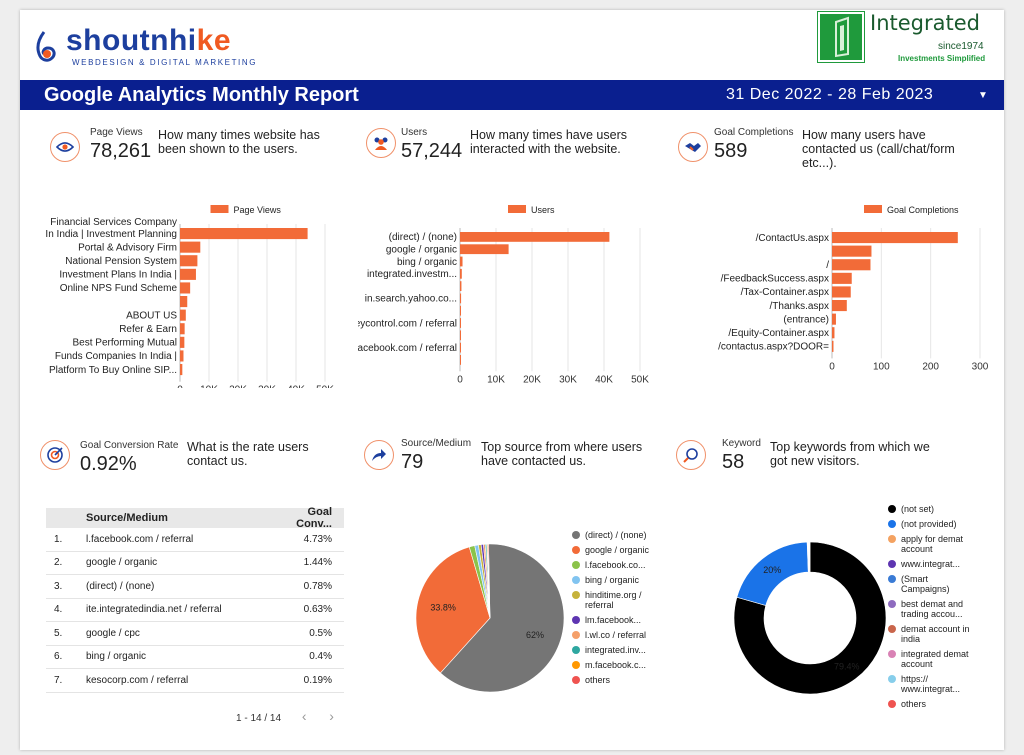 This screenshot has height=755, width=1024. Describe the element at coordinates (331, 716) in the screenshot. I see `chevron-right-icon: ›` at that location.